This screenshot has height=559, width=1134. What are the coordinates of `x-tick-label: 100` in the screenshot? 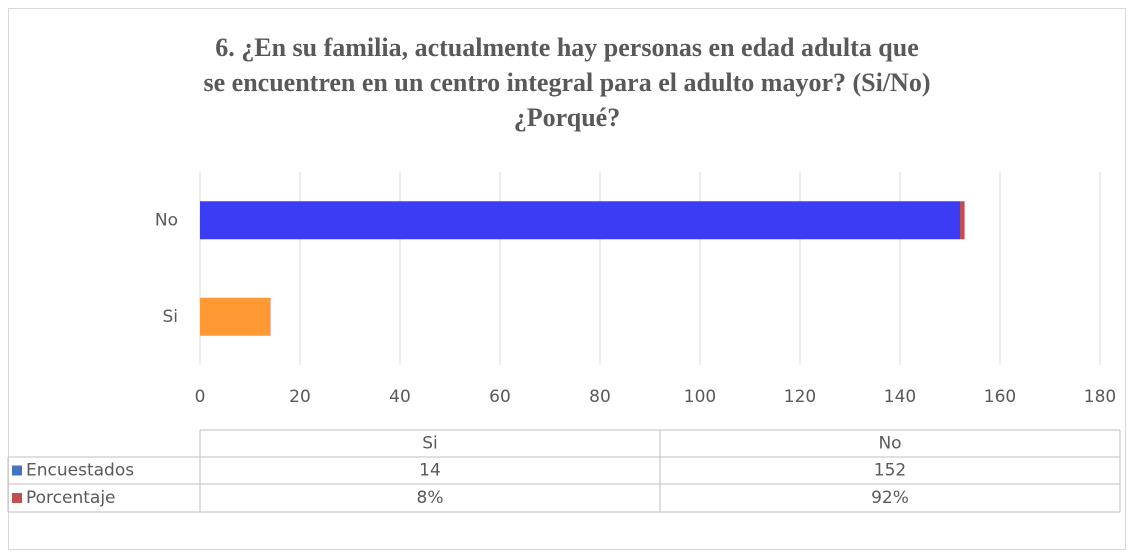 It's located at (700, 397).